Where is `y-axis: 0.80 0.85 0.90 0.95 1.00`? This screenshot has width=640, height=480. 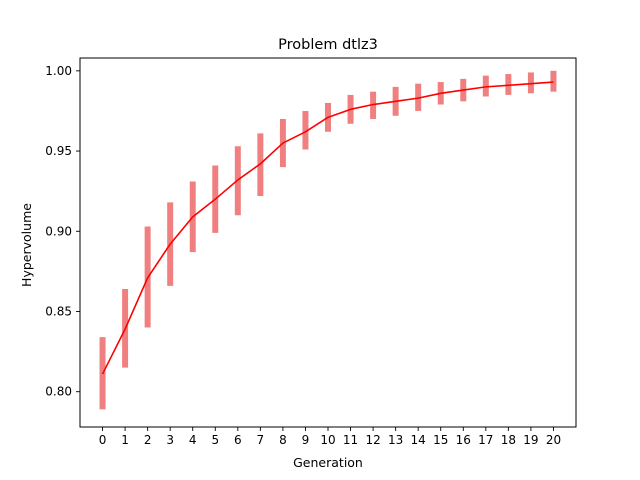
y-axis: 0.80 0.85 0.90 0.95 1.00 is located at coordinates (62, 231).